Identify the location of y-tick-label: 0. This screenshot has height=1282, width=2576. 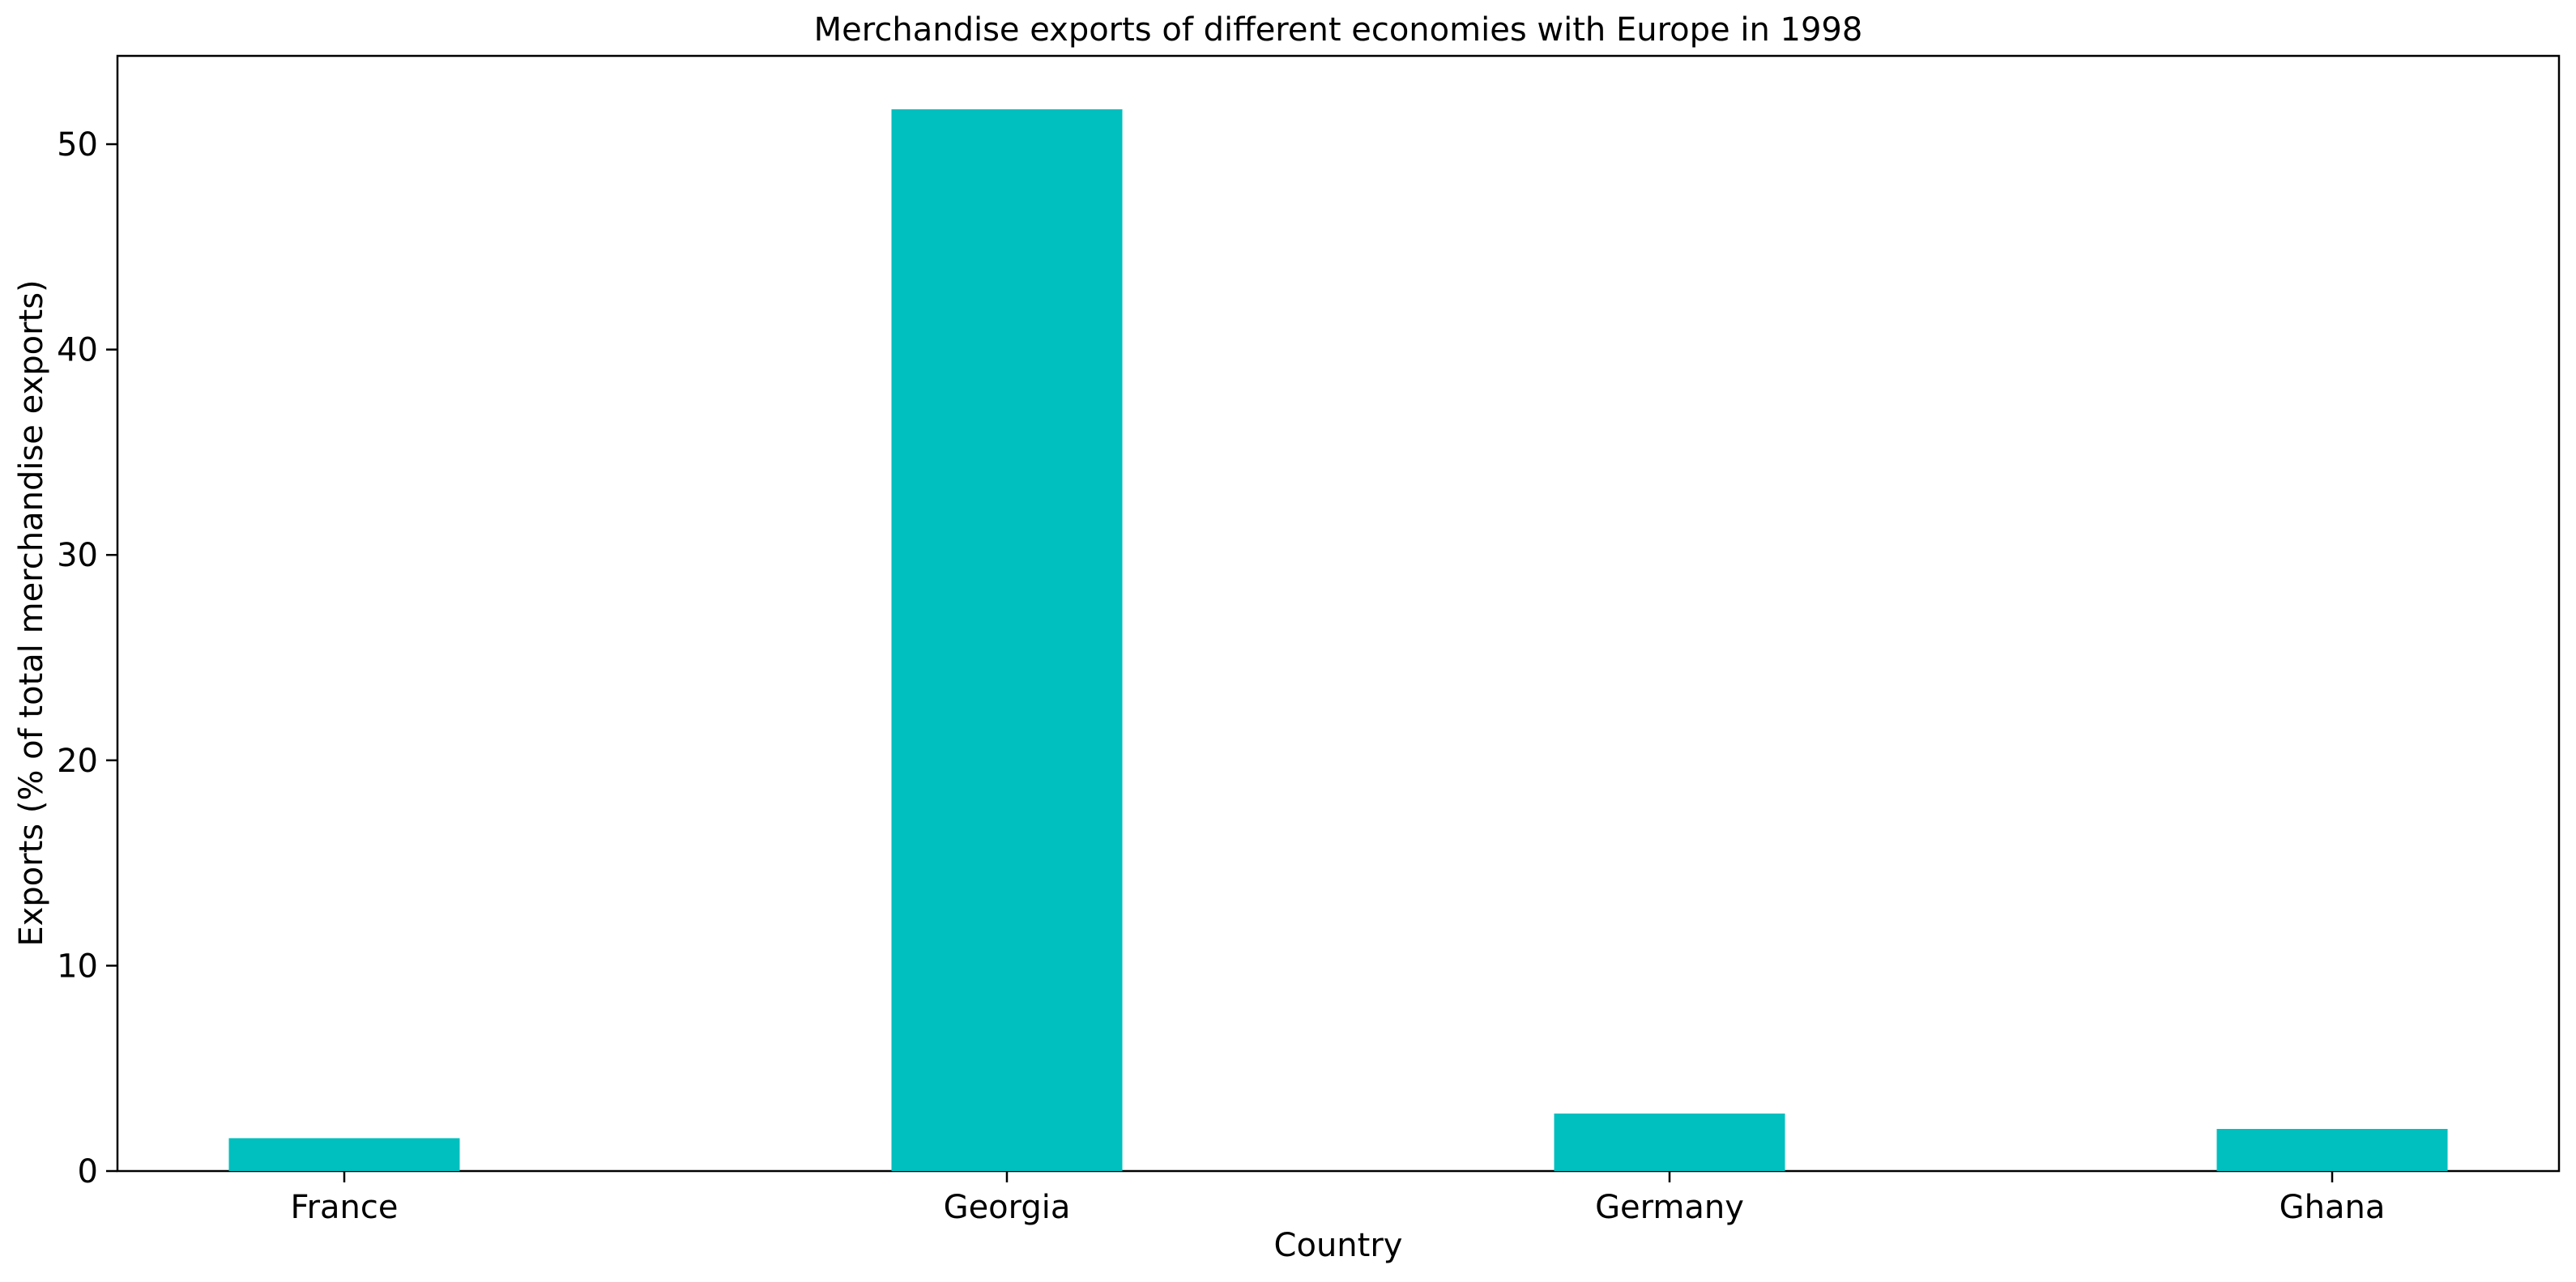
(88, 1171).